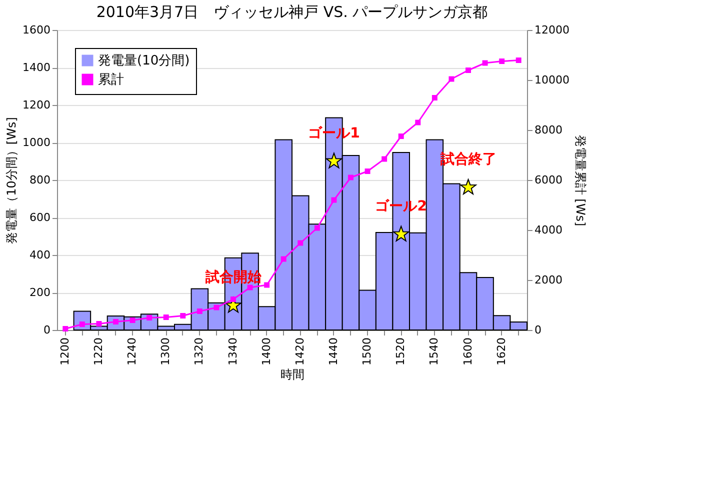  Describe the element at coordinates (111, 80) in the screenshot. I see `legend-label: 累計` at that location.